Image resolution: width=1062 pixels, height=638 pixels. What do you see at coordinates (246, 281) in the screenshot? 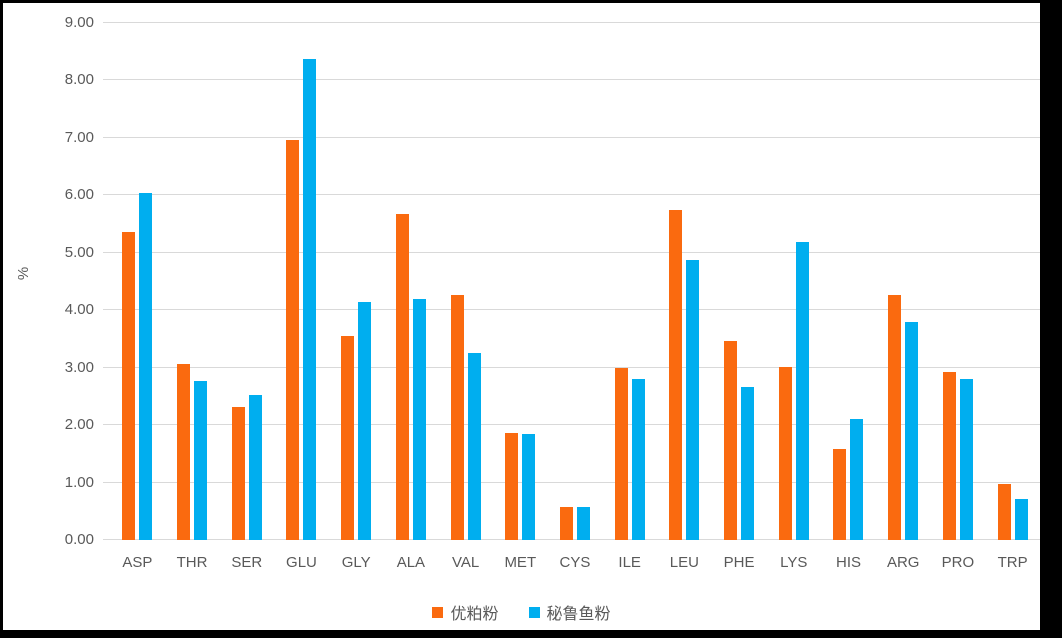
I see `bar-group-SER` at bounding box center [246, 281].